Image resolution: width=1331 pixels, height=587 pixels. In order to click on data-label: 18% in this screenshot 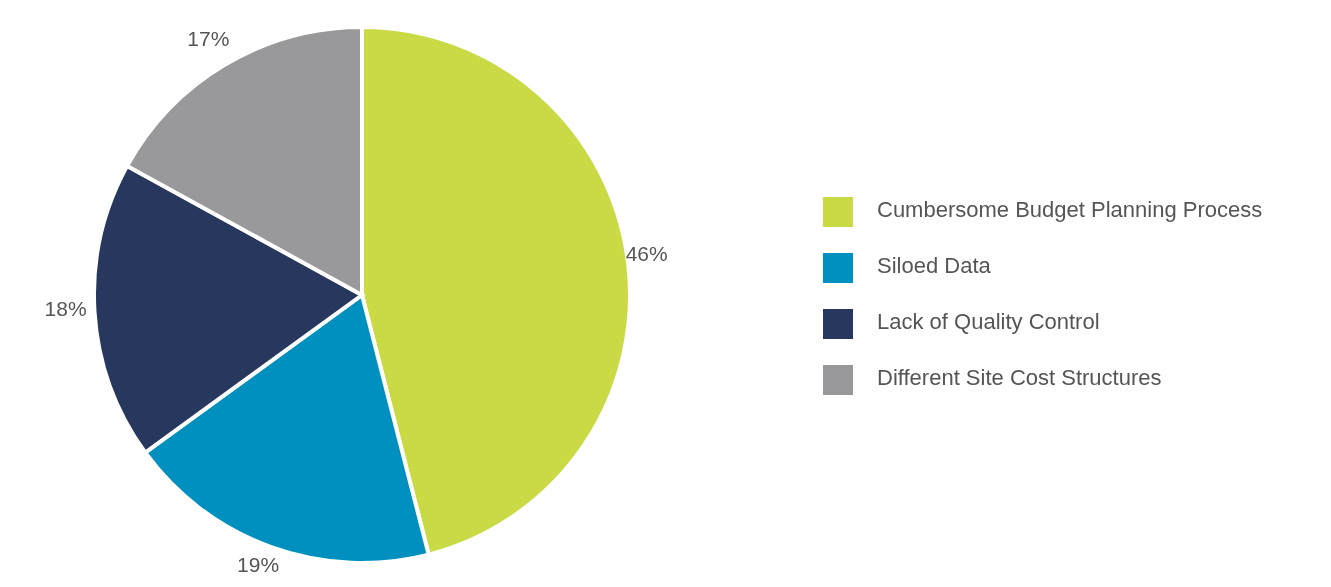, I will do `click(65, 308)`.